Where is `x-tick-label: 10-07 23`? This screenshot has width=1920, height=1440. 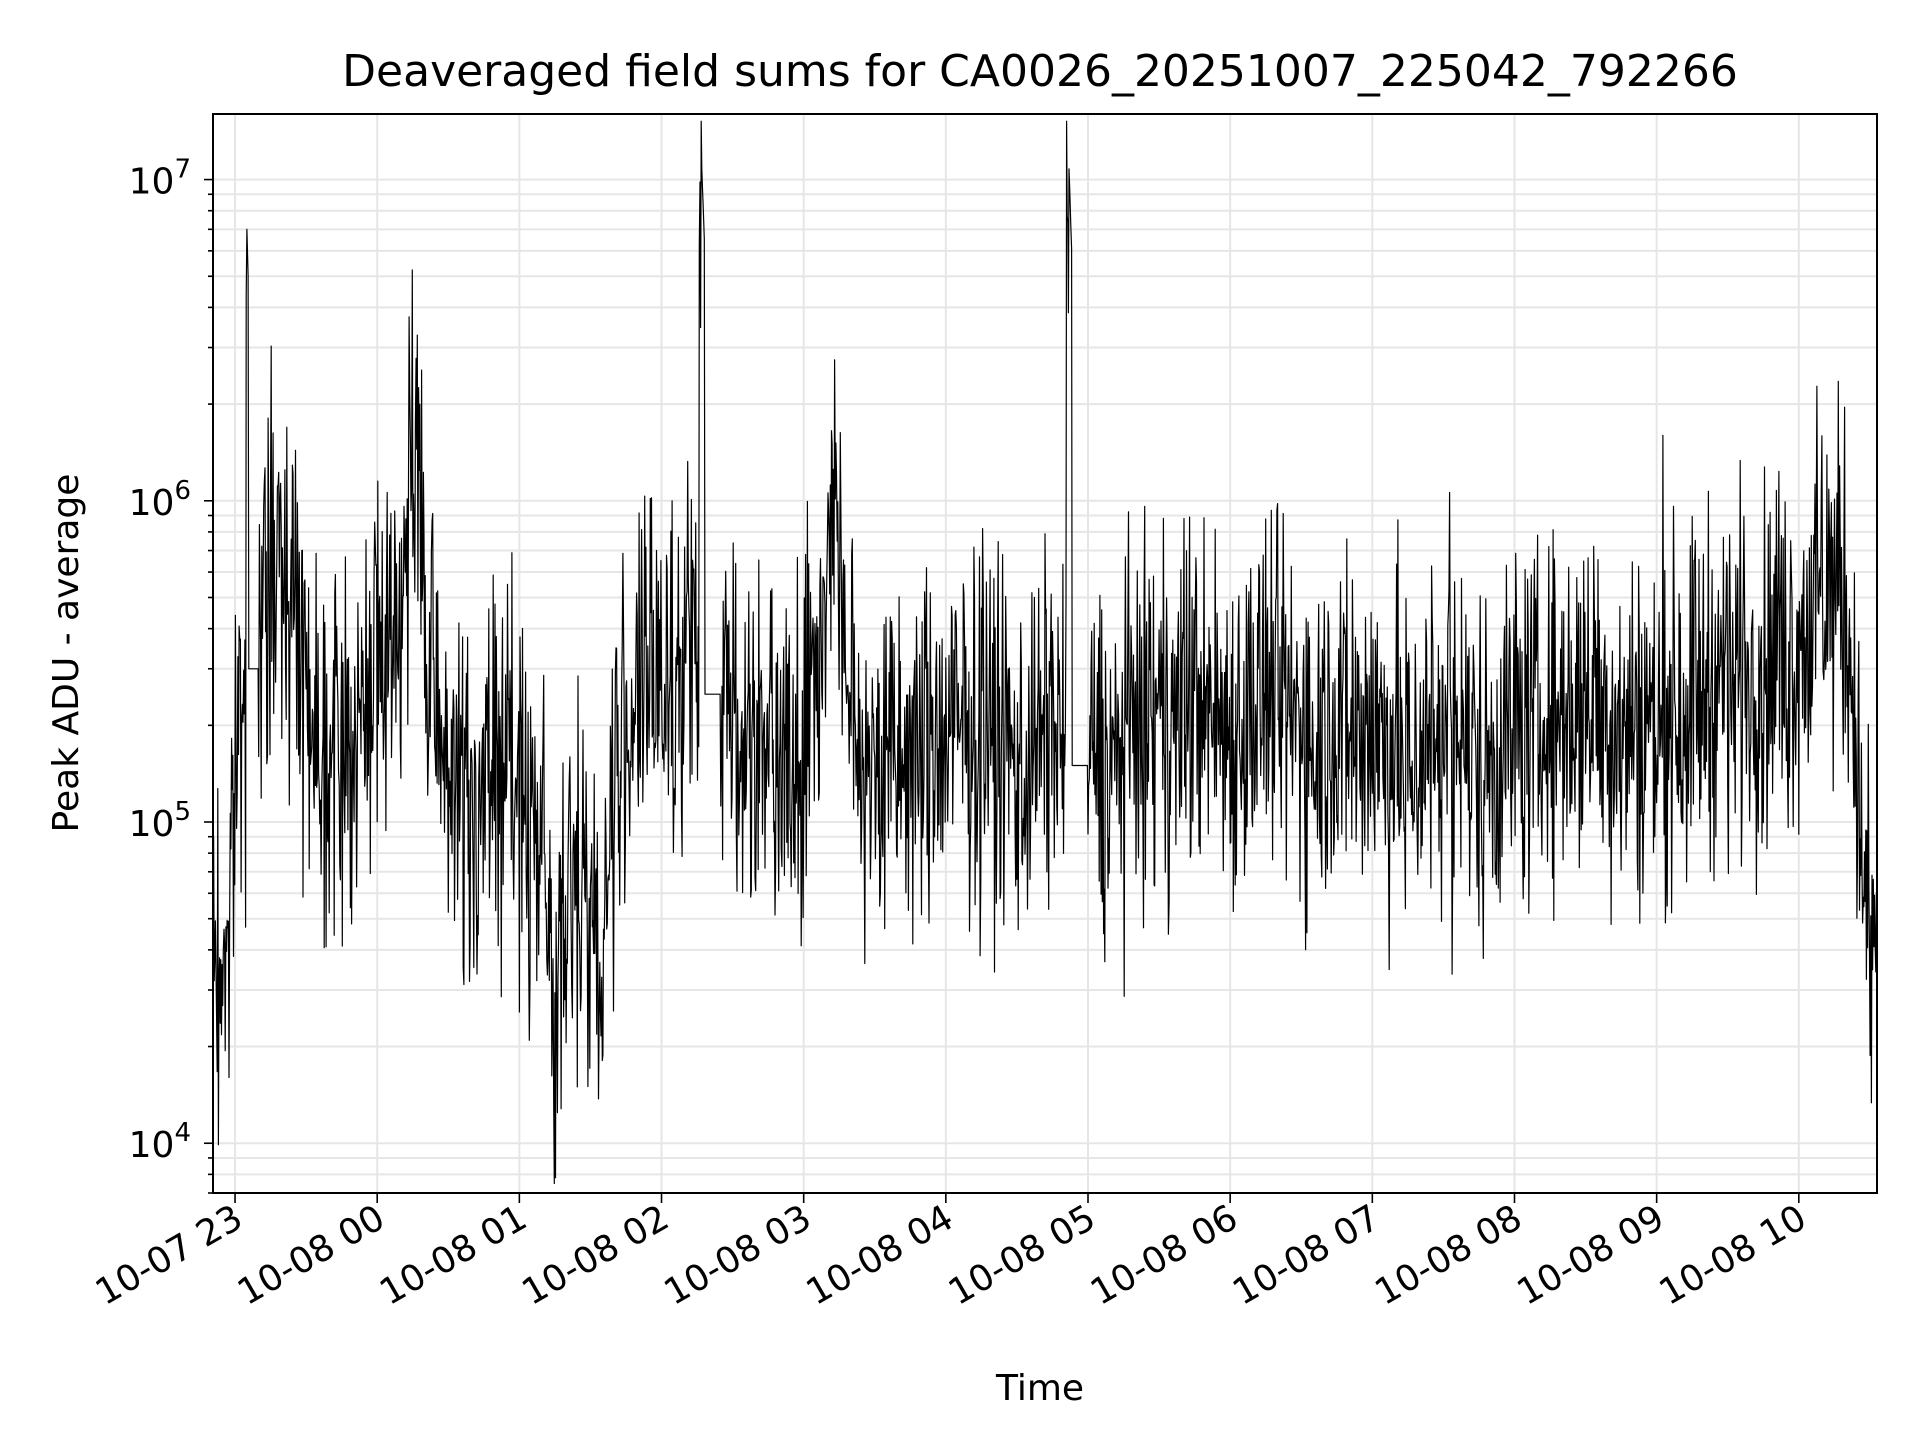
x-tick-label: 10-07 23 is located at coordinates (169, 1255).